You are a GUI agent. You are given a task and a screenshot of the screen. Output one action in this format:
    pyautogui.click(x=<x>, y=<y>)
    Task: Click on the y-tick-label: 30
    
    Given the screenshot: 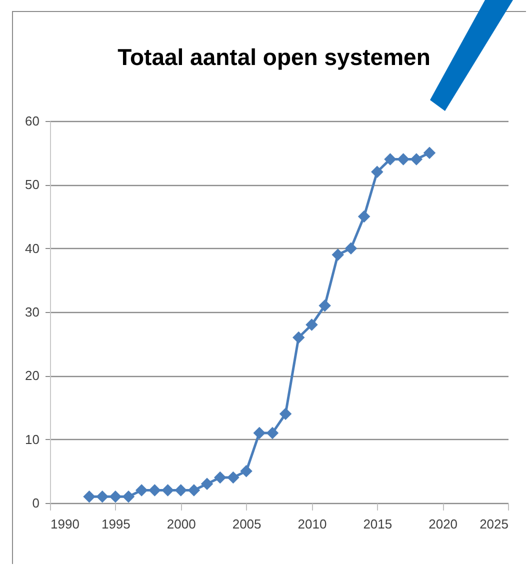 What is the action you would take?
    pyautogui.click(x=32, y=312)
    